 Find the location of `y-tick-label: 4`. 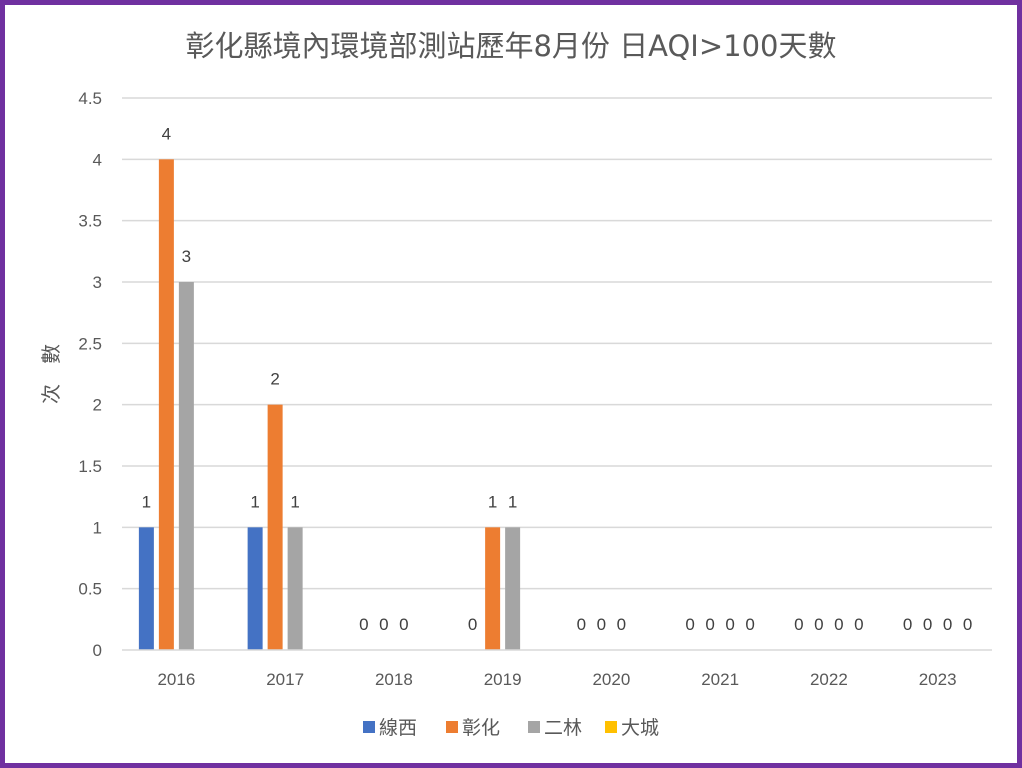

y-tick-label: 4 is located at coordinates (97, 159).